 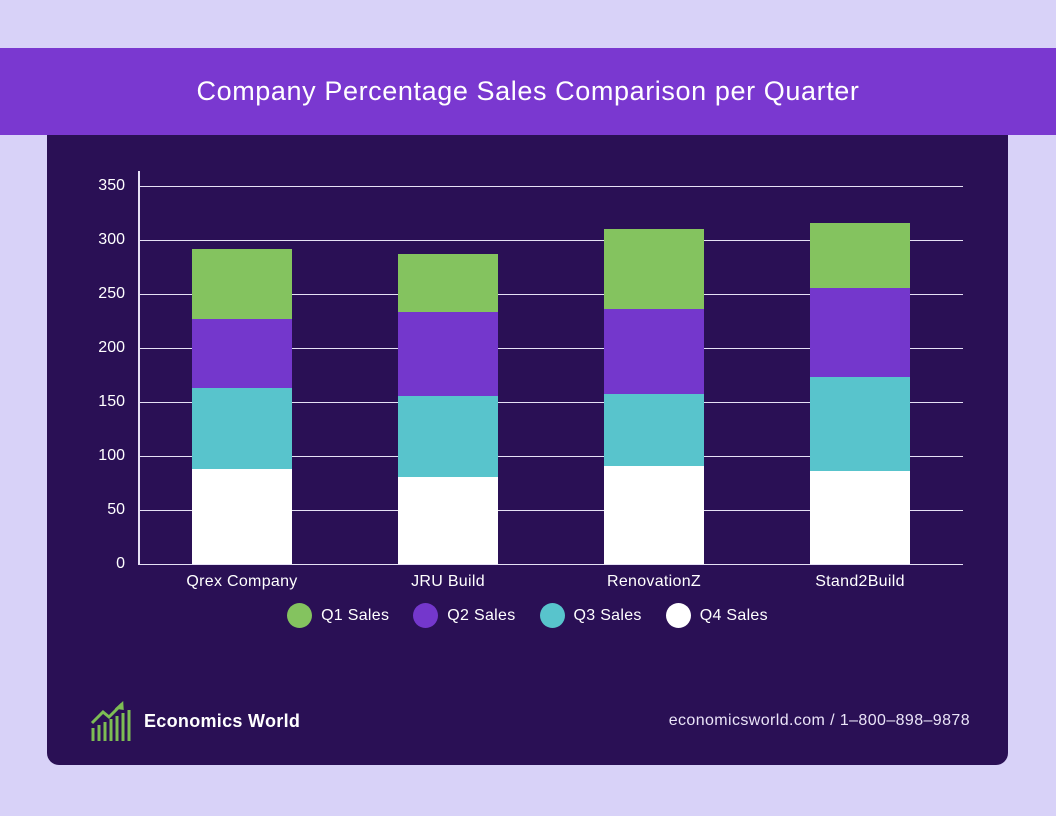 I want to click on x-tick-label: JRU Build, so click(x=448, y=581).